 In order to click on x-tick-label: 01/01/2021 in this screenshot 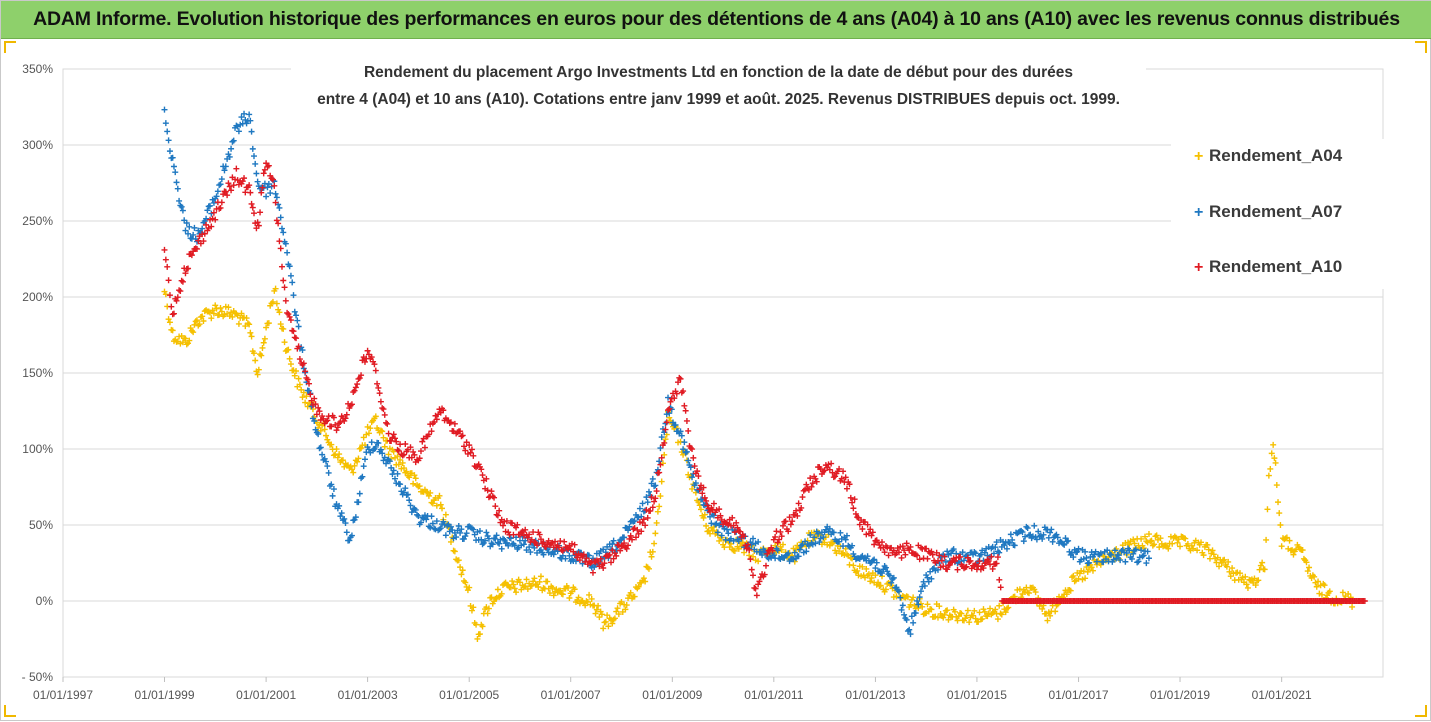, I will do `click(1282, 695)`.